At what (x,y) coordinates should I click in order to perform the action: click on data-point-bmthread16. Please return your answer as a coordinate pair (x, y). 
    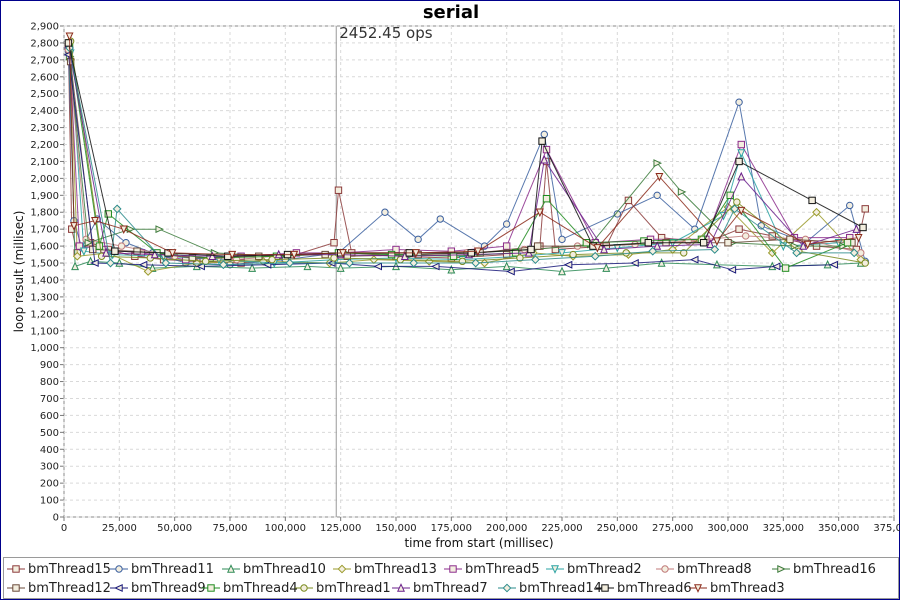
    Looking at the image, I should click on (658, 163).